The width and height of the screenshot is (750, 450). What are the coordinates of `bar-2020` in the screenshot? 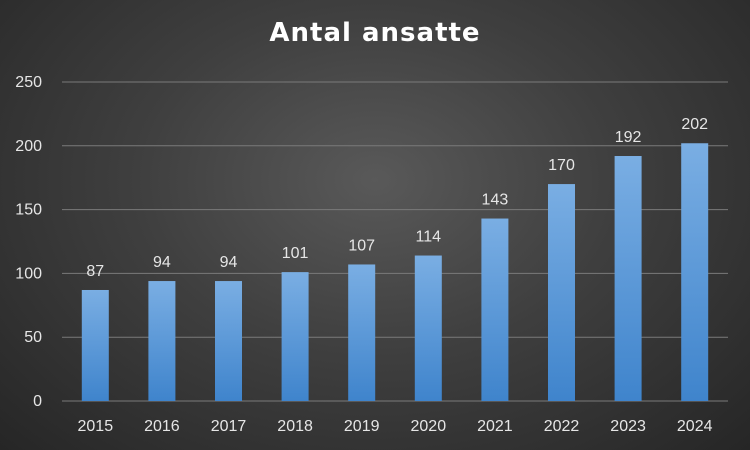 It's located at (428, 328).